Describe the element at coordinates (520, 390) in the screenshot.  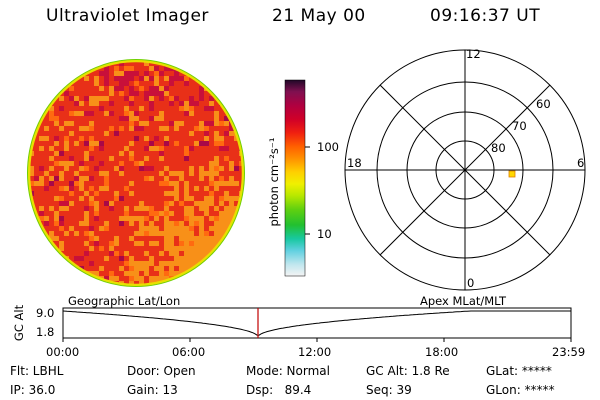
I see `glon-readout: GLon: *****` at that location.